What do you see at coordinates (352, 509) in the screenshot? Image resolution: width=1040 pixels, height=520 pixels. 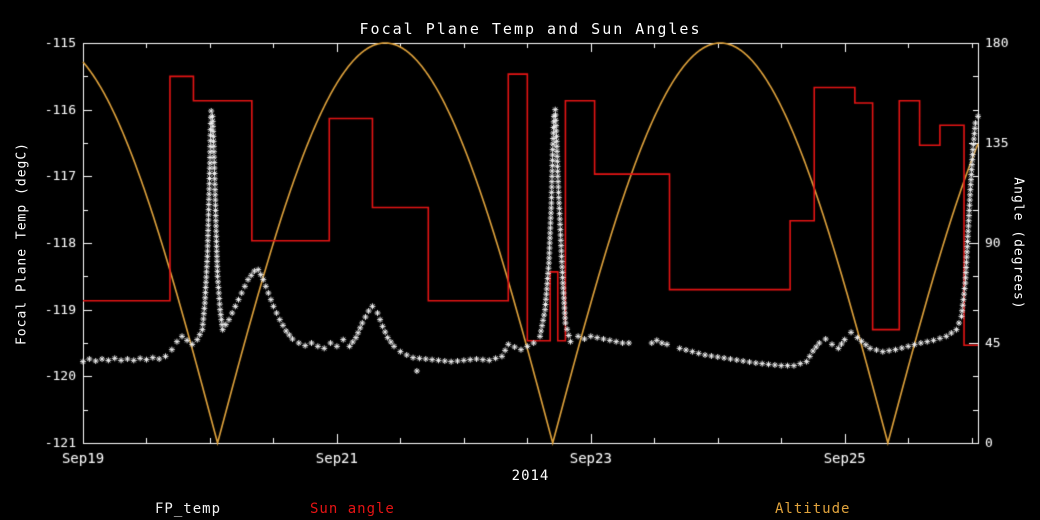 I see `legend-item-sun-angle: Sun angle` at bounding box center [352, 509].